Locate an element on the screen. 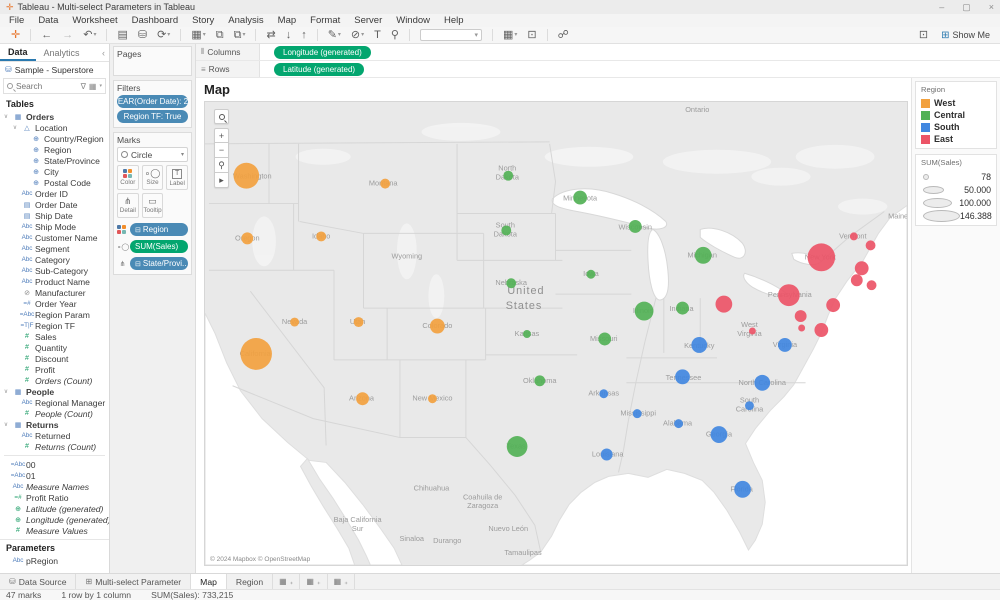  map-mark-pennsylvania is located at coordinates (789, 295).